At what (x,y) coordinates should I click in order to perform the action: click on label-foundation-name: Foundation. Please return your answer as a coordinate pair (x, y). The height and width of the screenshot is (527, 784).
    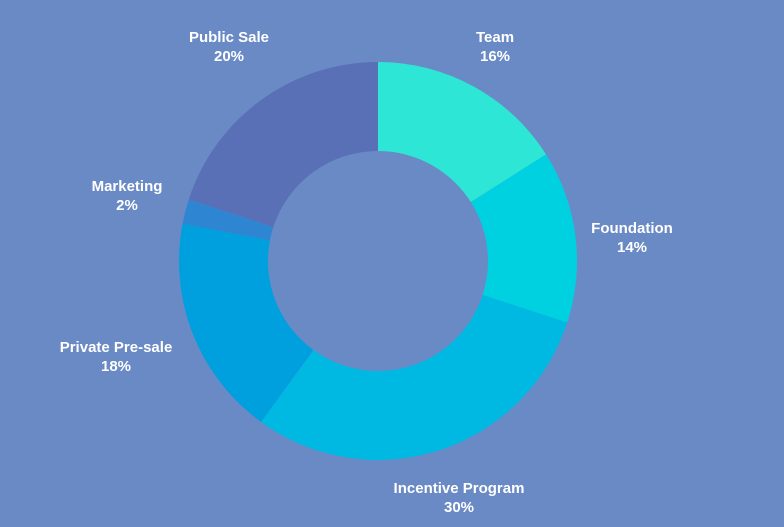
    Looking at the image, I should click on (632, 228).